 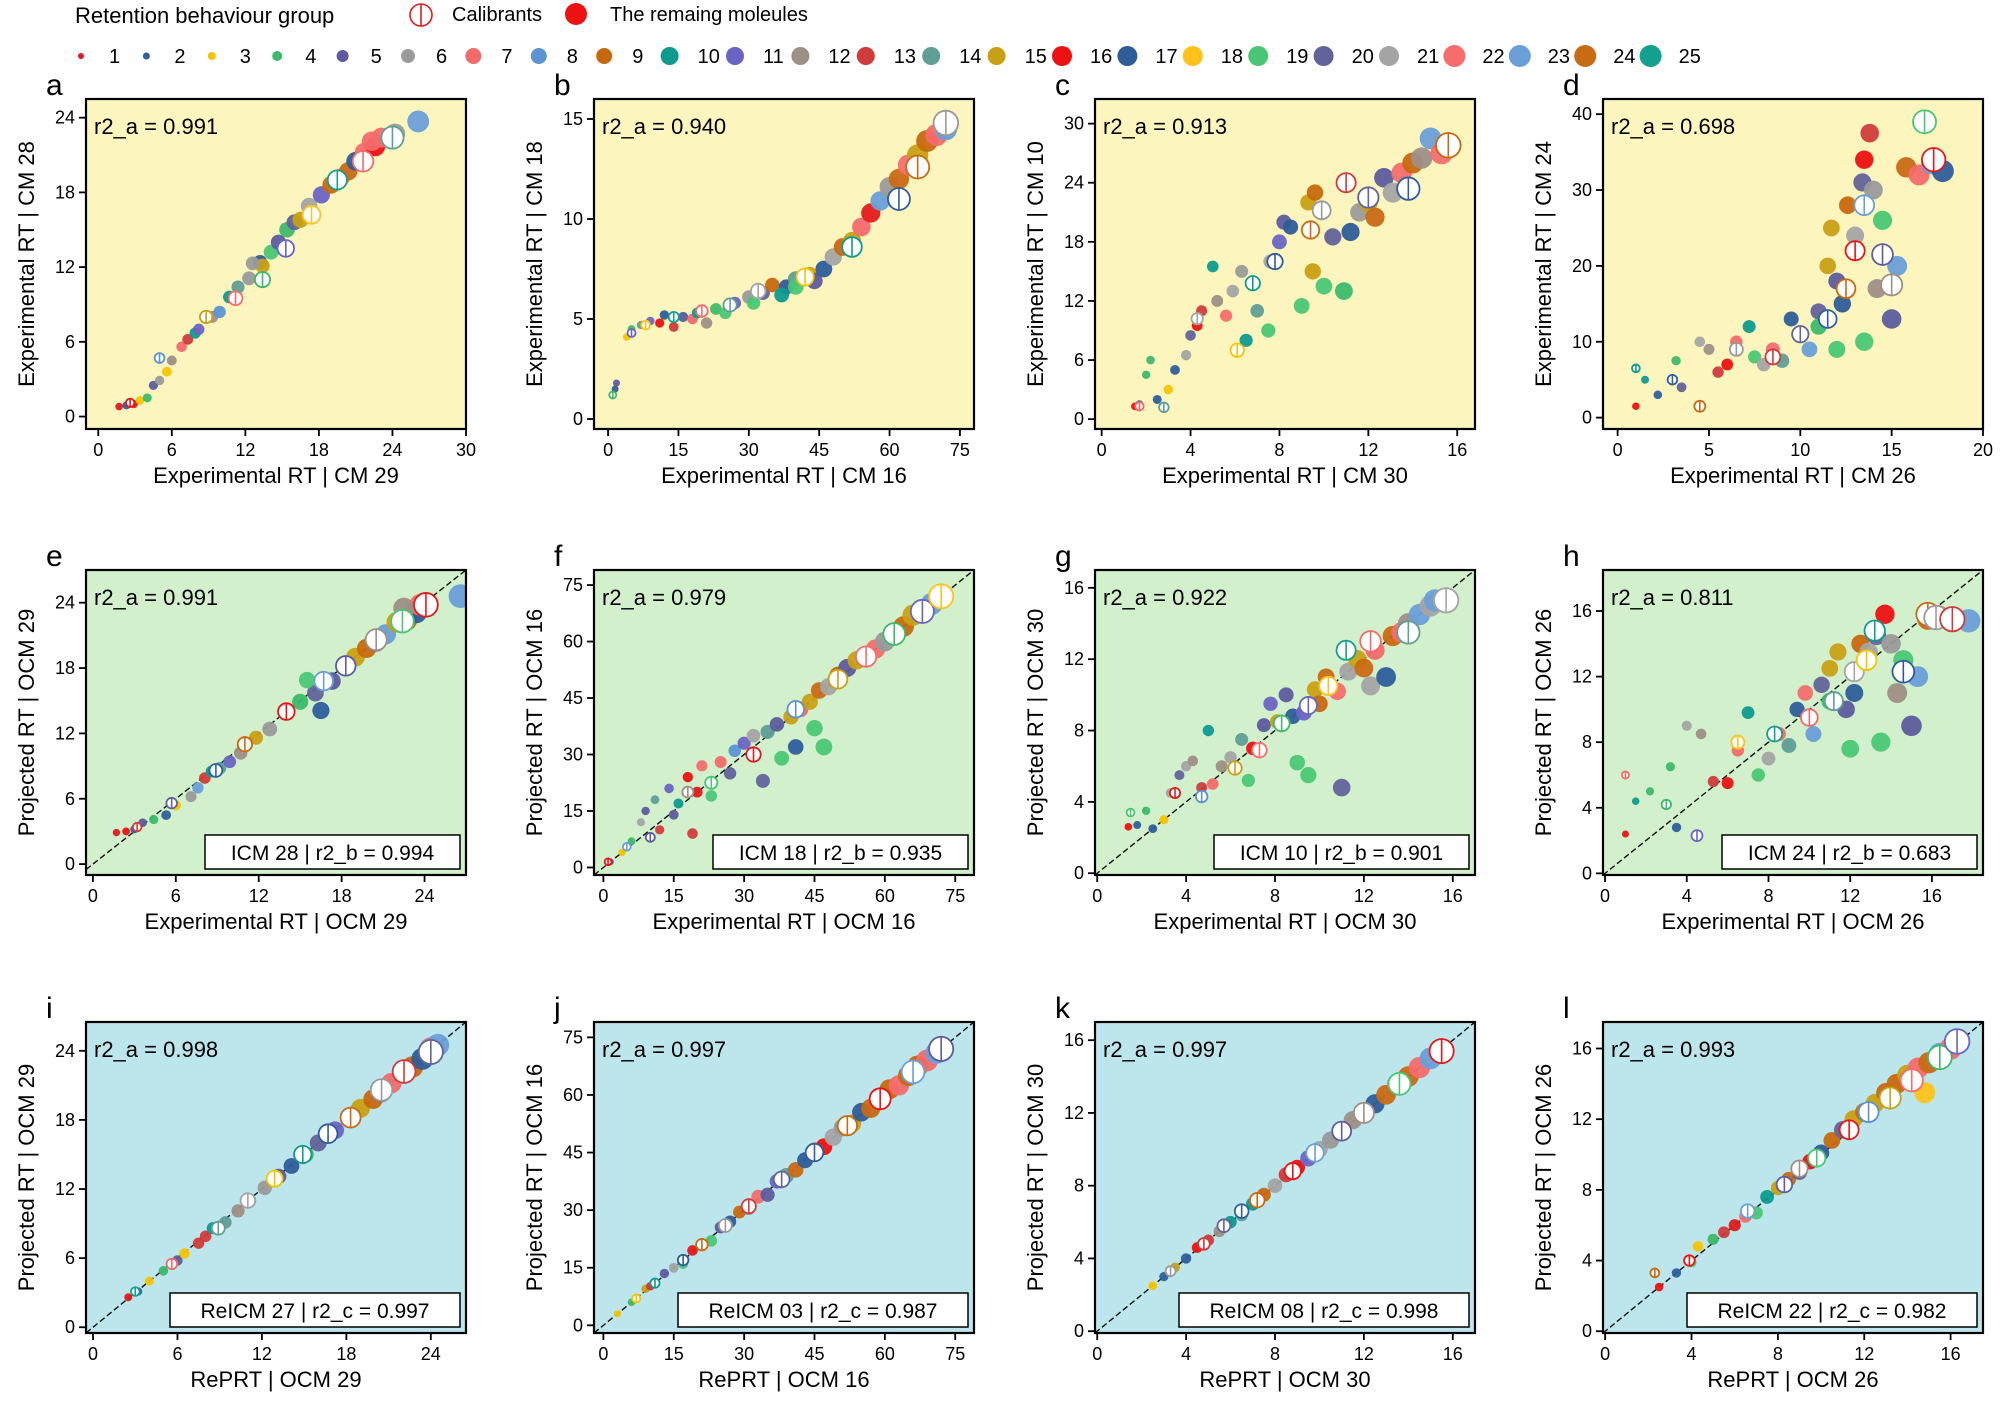 What do you see at coordinates (1341, 853) in the screenshot?
I see `inset-label: ICM 10 | r2_b = 0.901` at bounding box center [1341, 853].